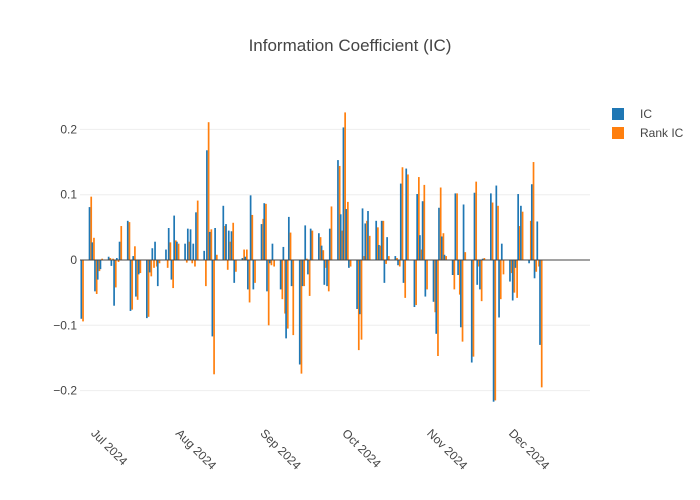 The width and height of the screenshot is (700, 500). I want to click on legend: IC Rank IC, so click(648, 123).